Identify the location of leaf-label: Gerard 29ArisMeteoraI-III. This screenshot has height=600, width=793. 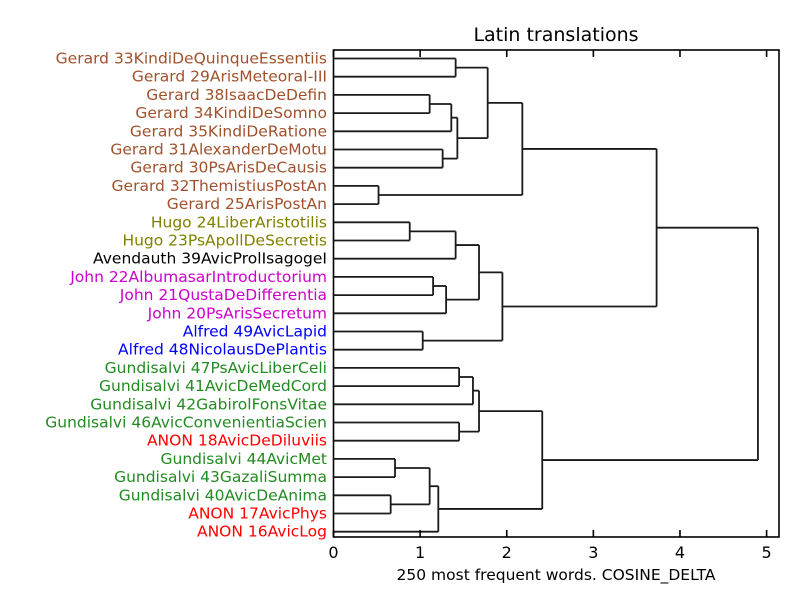
(229, 77).